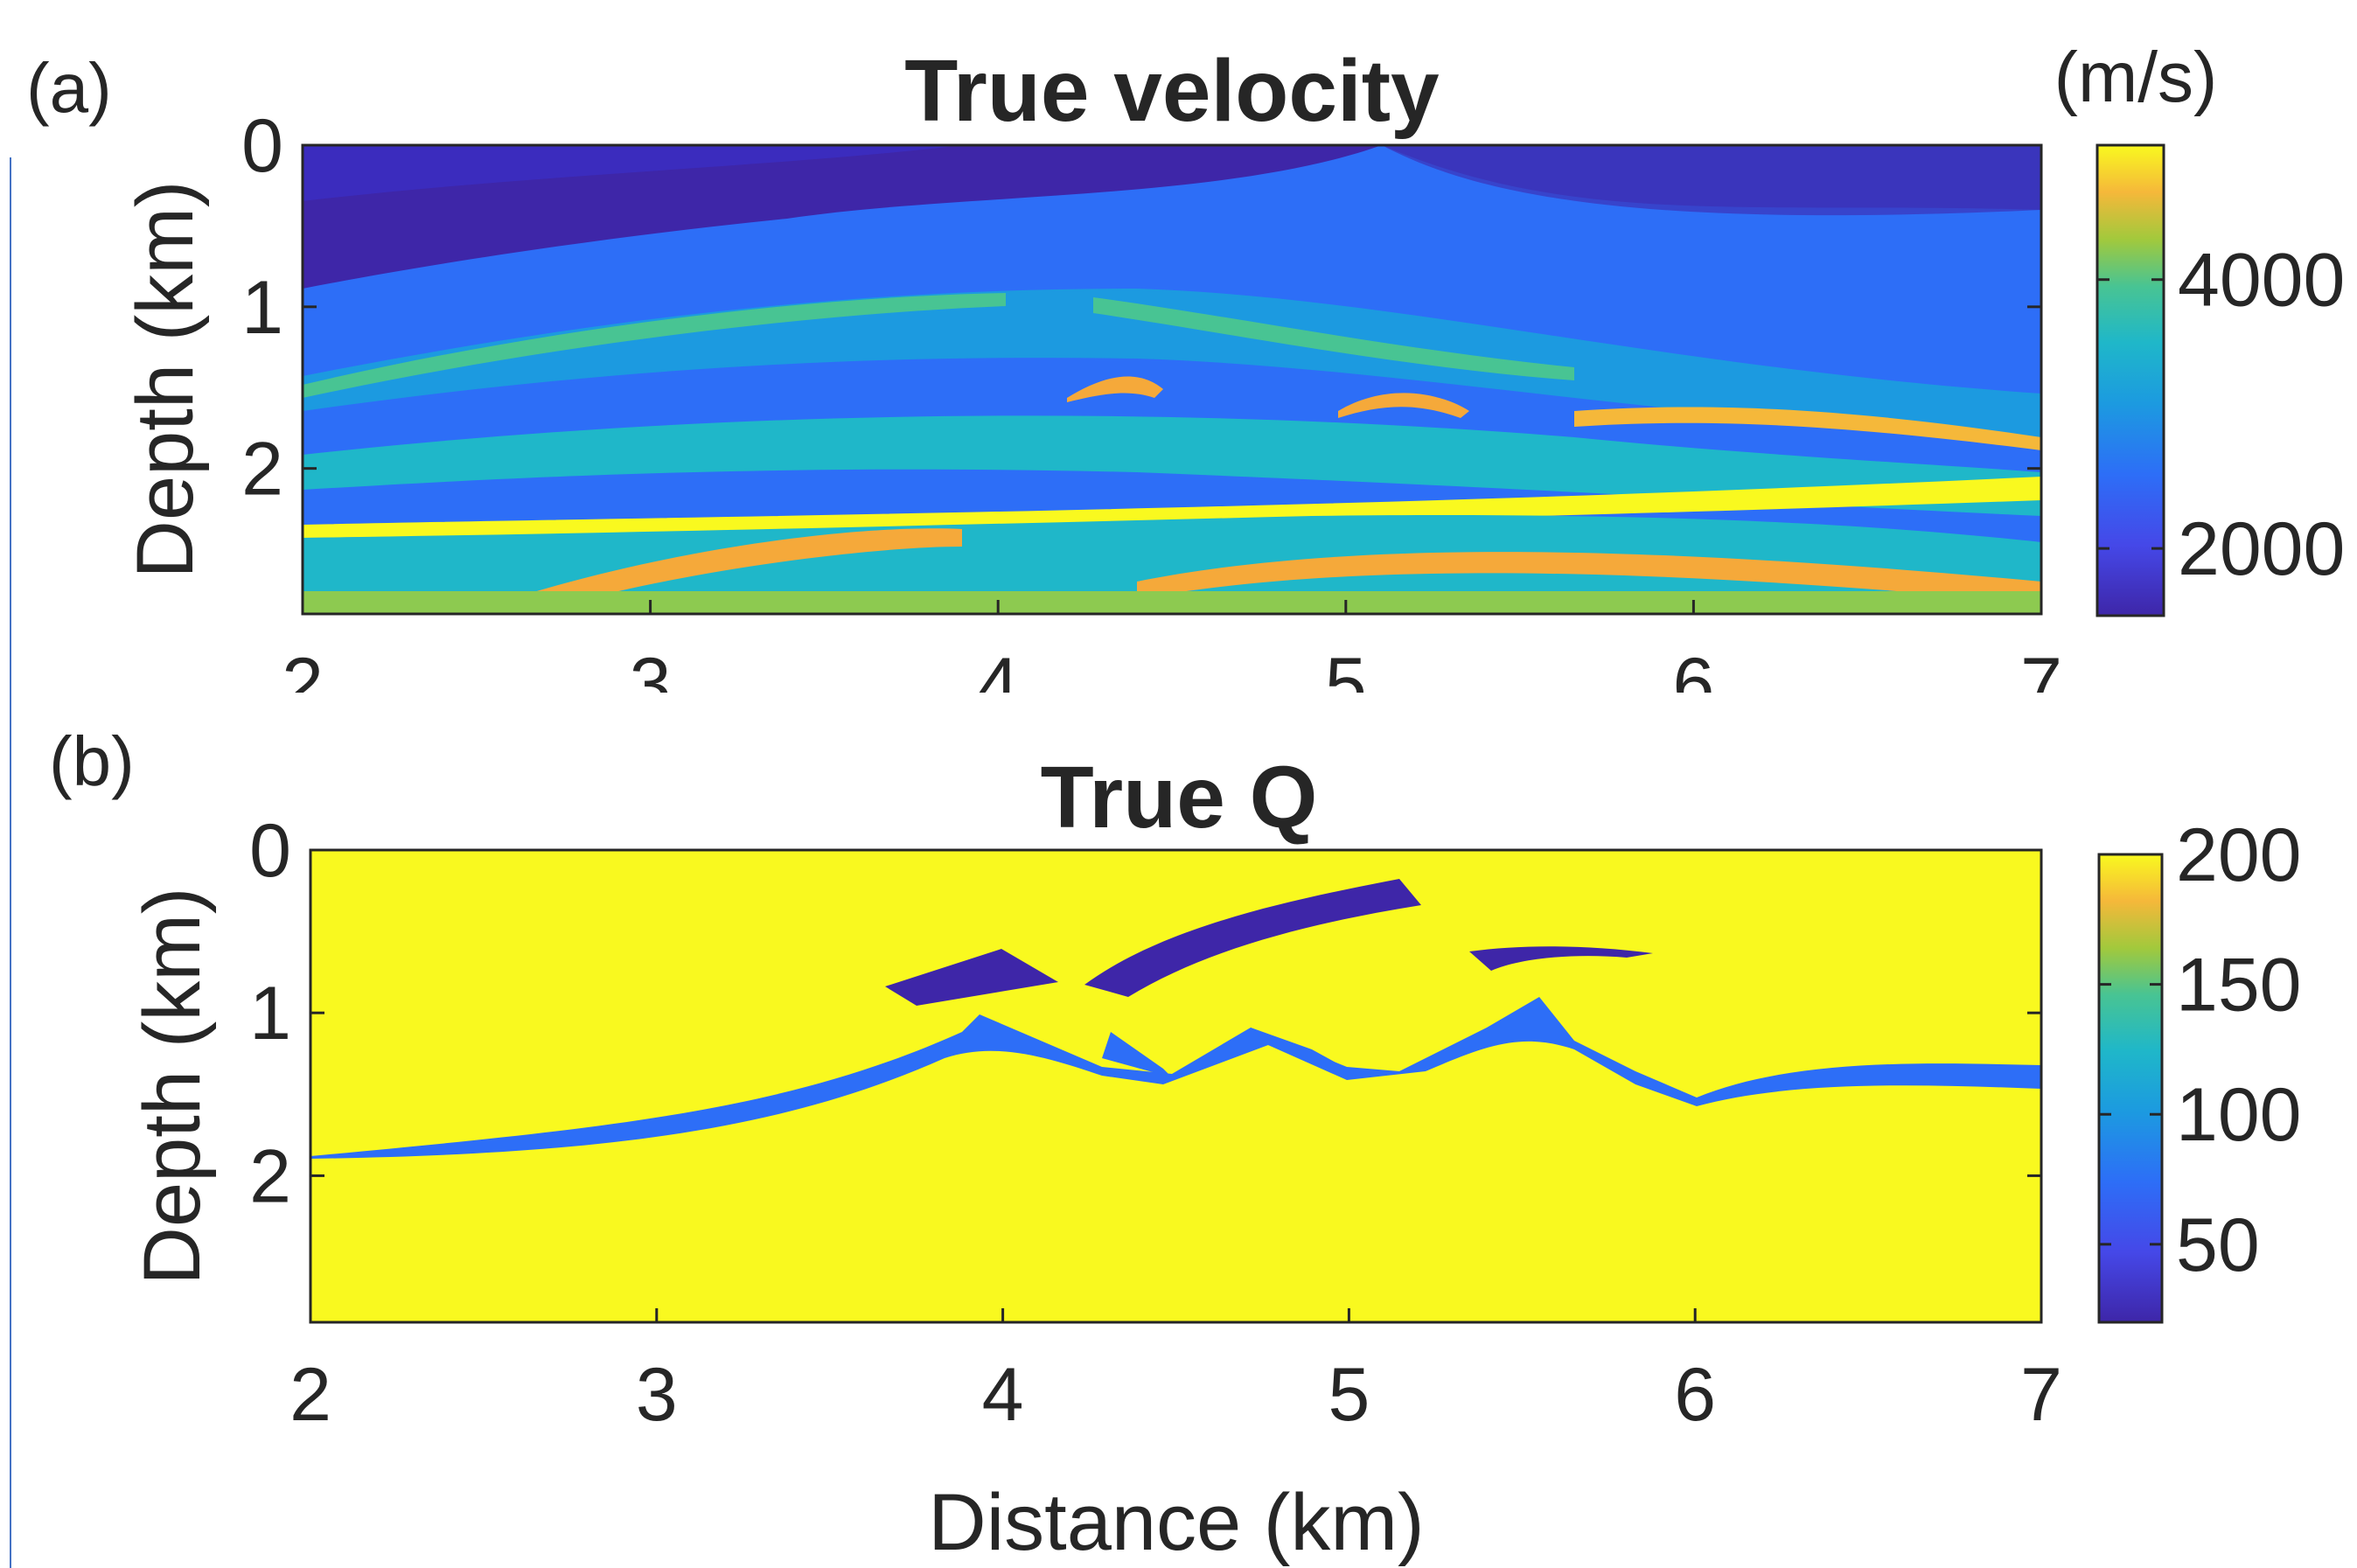  I want to click on panel-b-ytick-label: 1, so click(270, 1014).